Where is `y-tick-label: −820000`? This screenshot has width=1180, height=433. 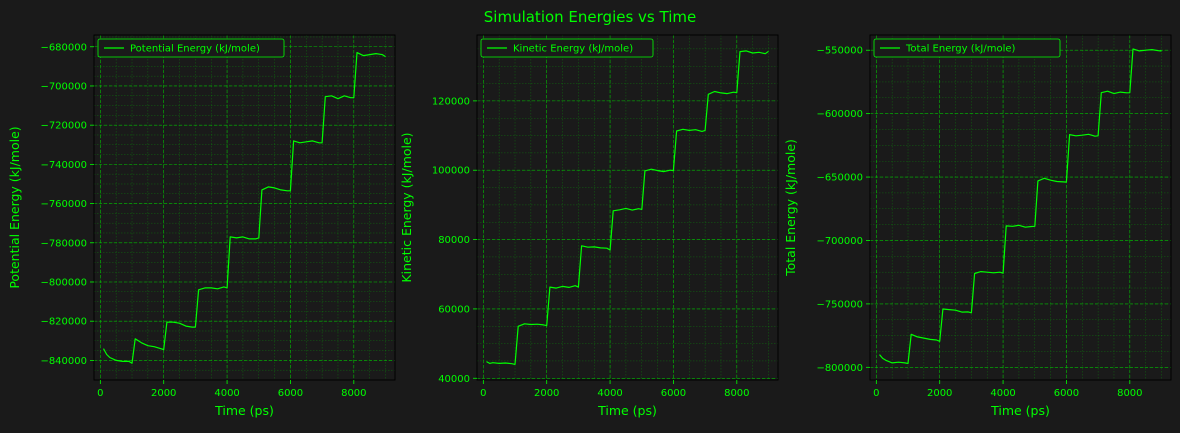
y-tick-label: −820000 is located at coordinates (63, 322).